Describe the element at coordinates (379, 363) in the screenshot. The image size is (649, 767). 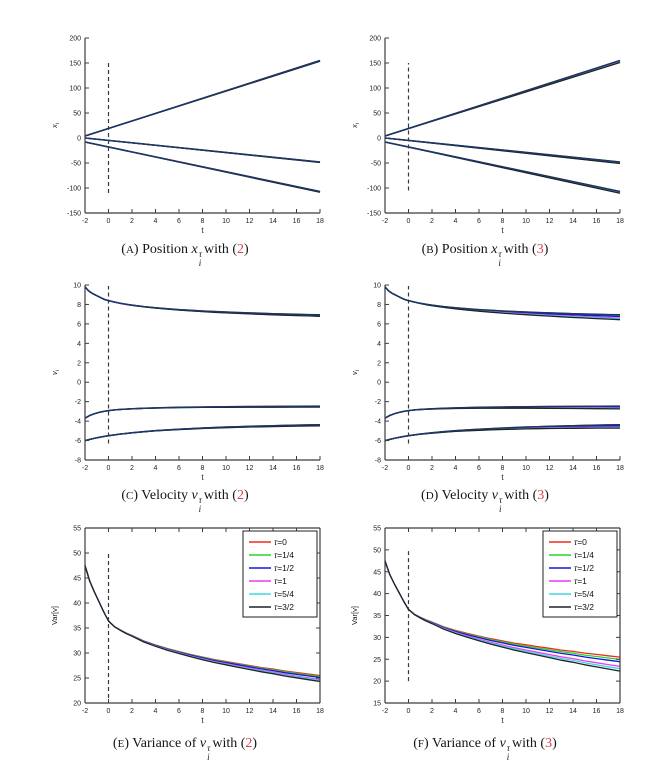
I see `y-tick-label: 2` at that location.